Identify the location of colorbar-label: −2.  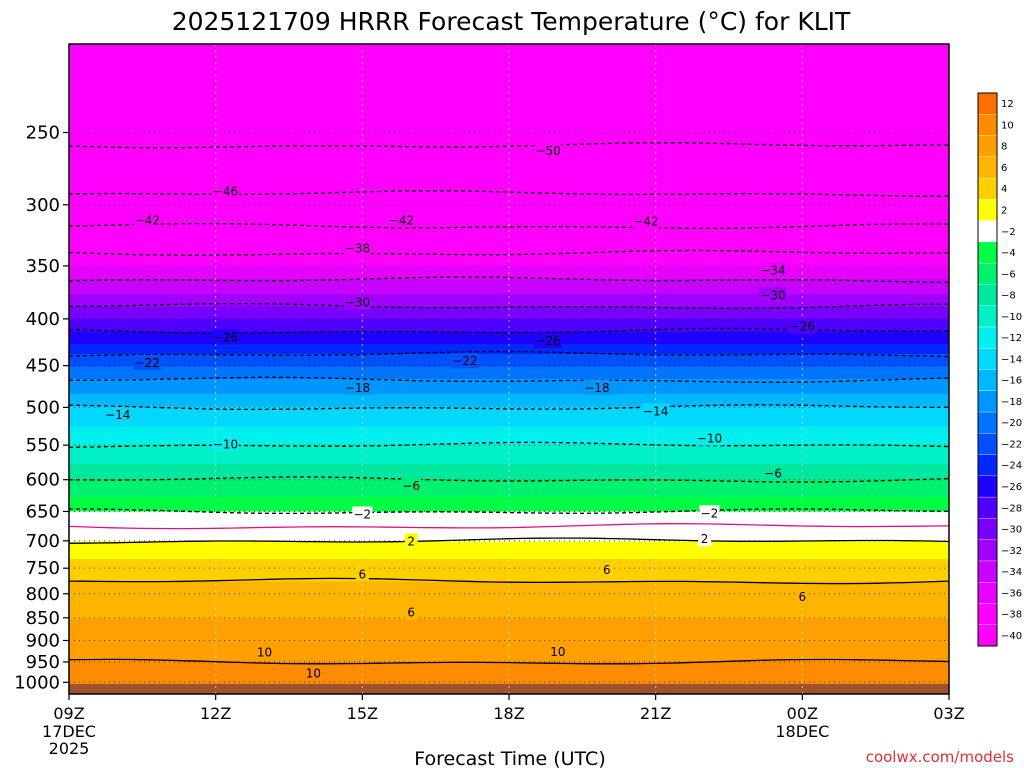
(1008, 232).